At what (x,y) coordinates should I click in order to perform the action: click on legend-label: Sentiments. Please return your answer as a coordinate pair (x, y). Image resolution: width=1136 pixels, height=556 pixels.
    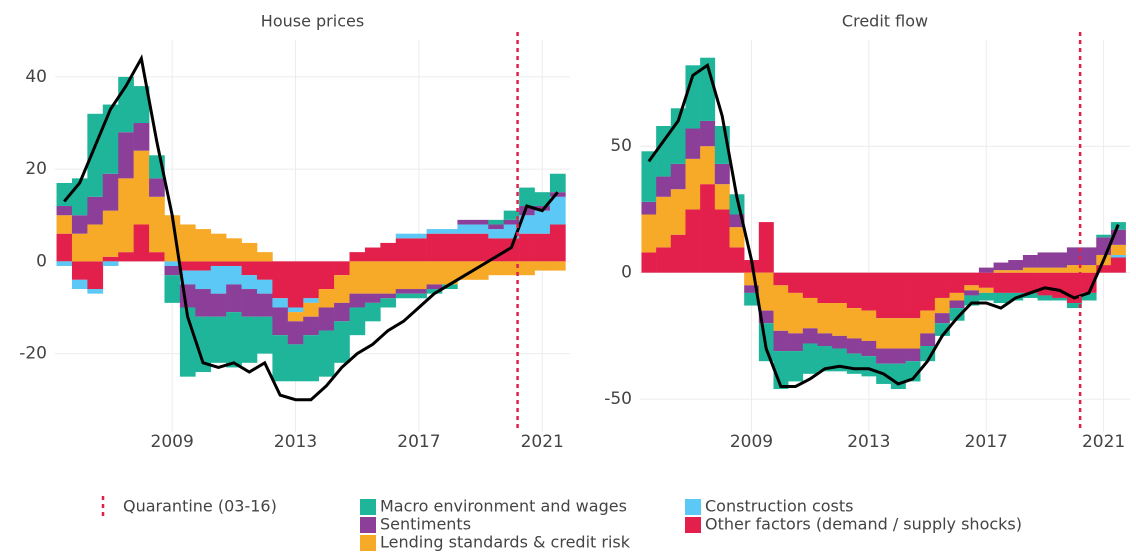
    Looking at the image, I should click on (425, 524).